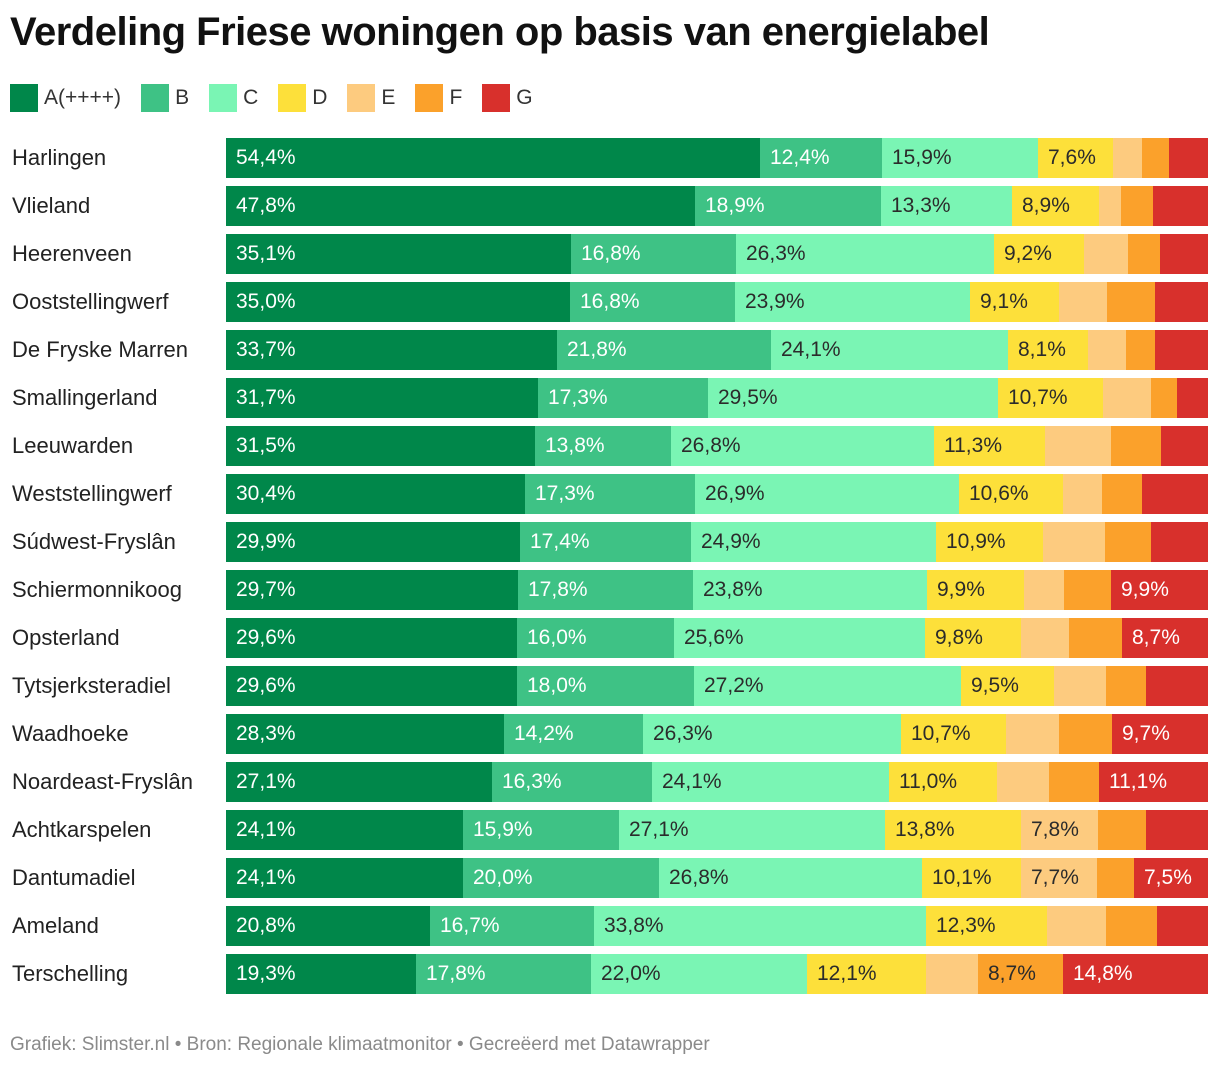 The width and height of the screenshot is (1220, 1072). Describe the element at coordinates (65, 98) in the screenshot. I see `legend-item: A(++++)` at that location.